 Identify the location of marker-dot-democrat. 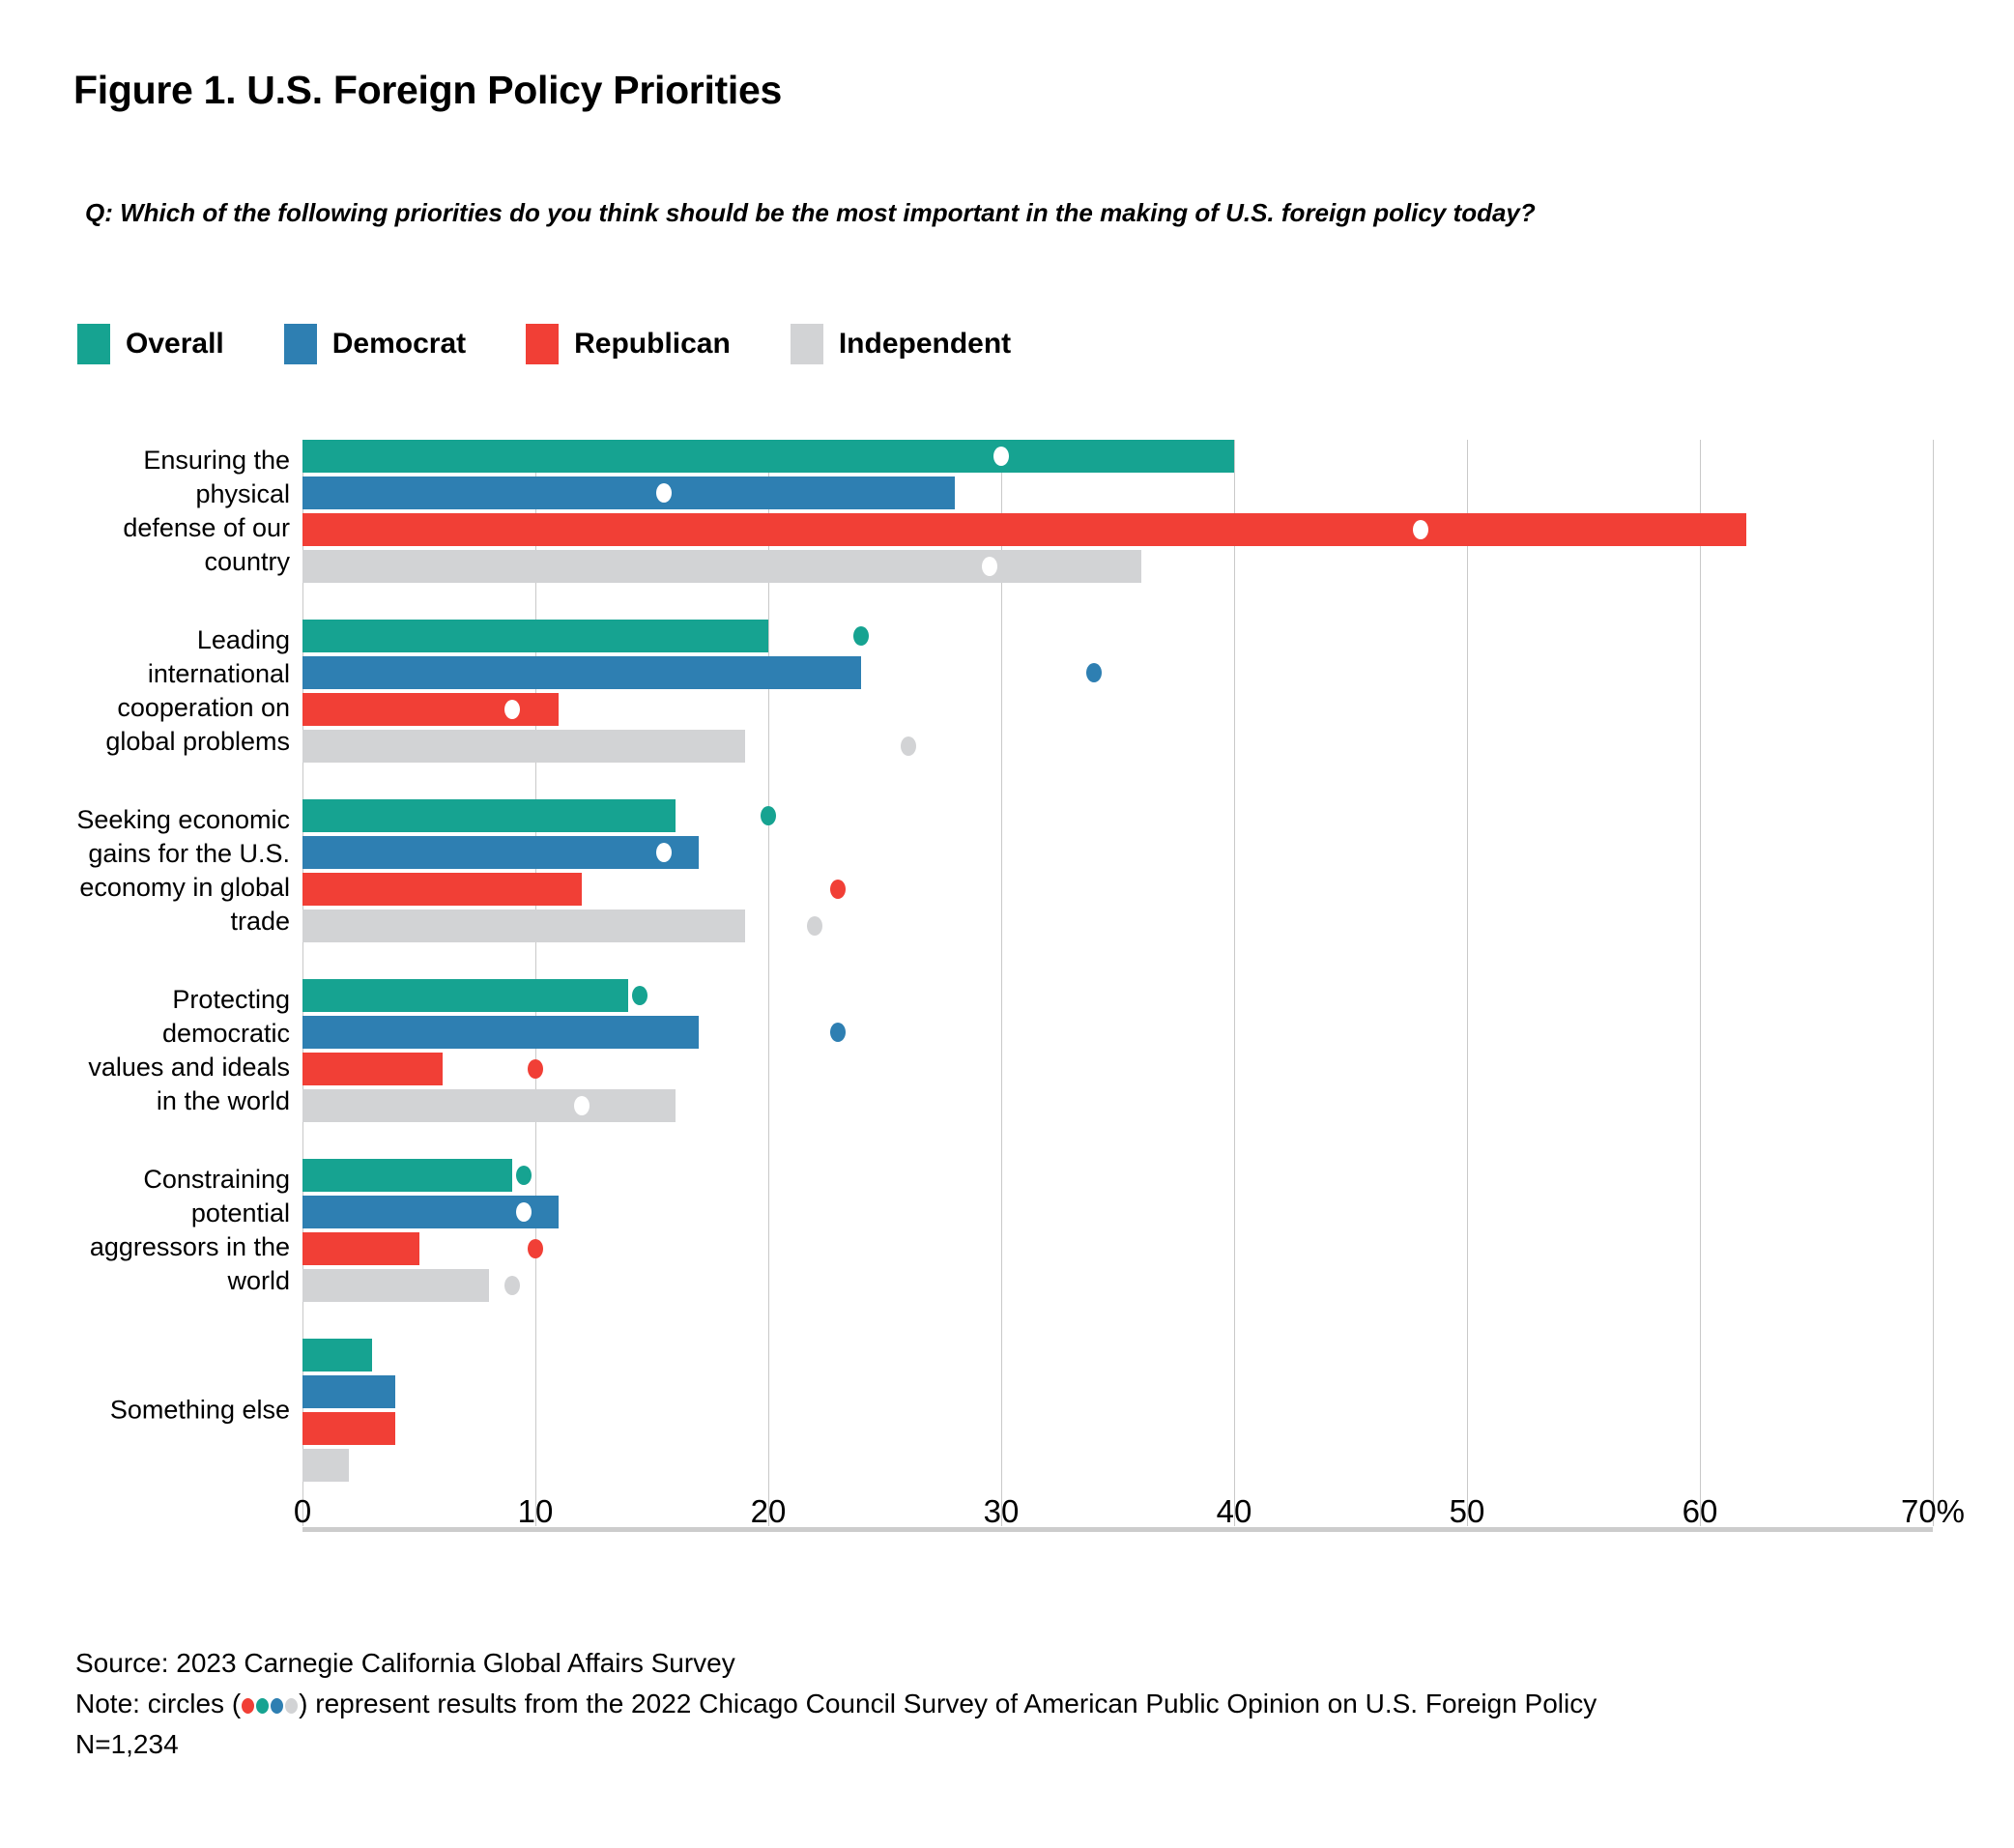
(1094, 672).